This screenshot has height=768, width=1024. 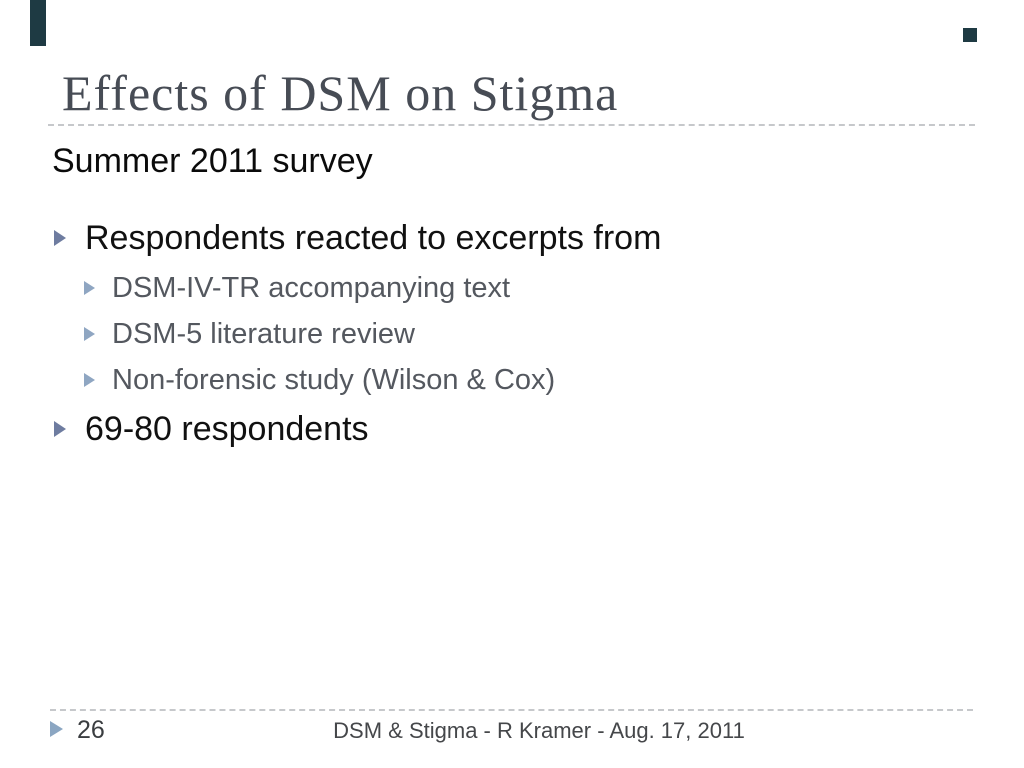 What do you see at coordinates (970, 35) in the screenshot?
I see `top-right-accent-square` at bounding box center [970, 35].